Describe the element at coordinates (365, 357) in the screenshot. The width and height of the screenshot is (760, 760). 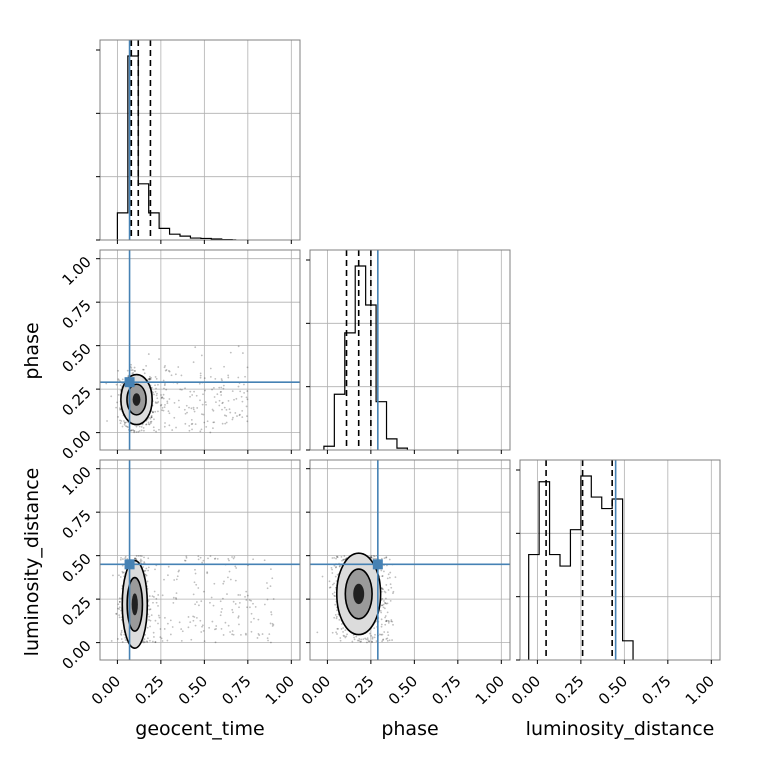
I see `histogram-step` at that location.